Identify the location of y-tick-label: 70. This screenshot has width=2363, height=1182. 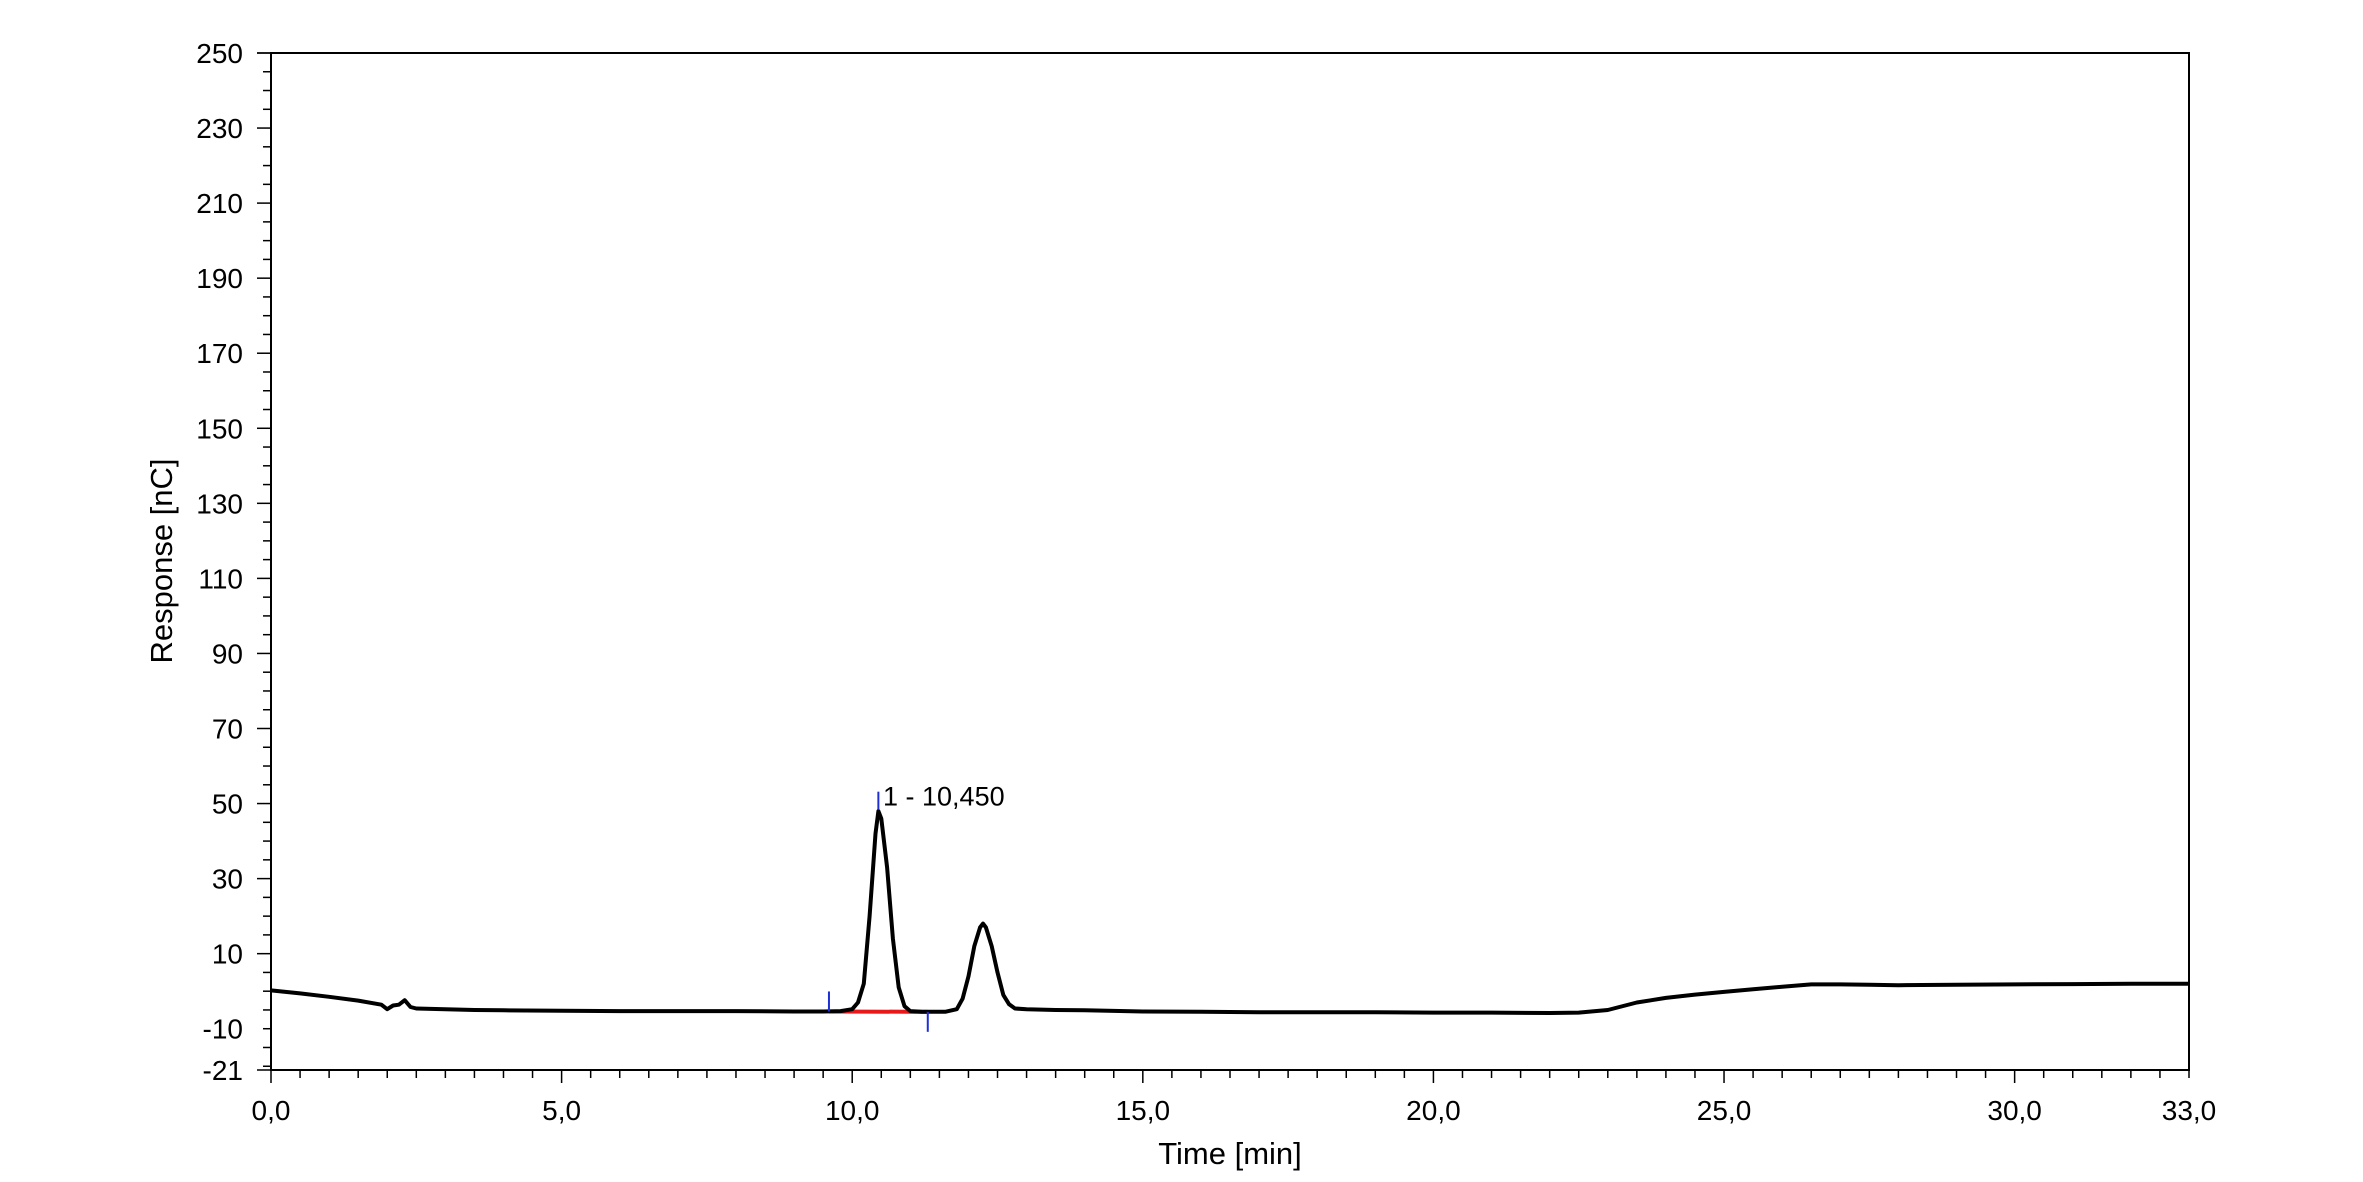
(227, 728).